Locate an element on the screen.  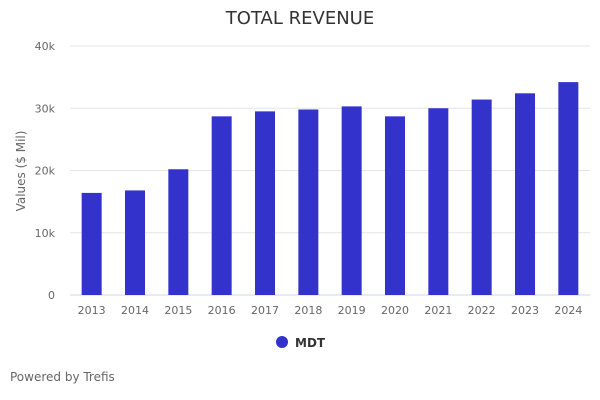
bar-2014 is located at coordinates (135, 242).